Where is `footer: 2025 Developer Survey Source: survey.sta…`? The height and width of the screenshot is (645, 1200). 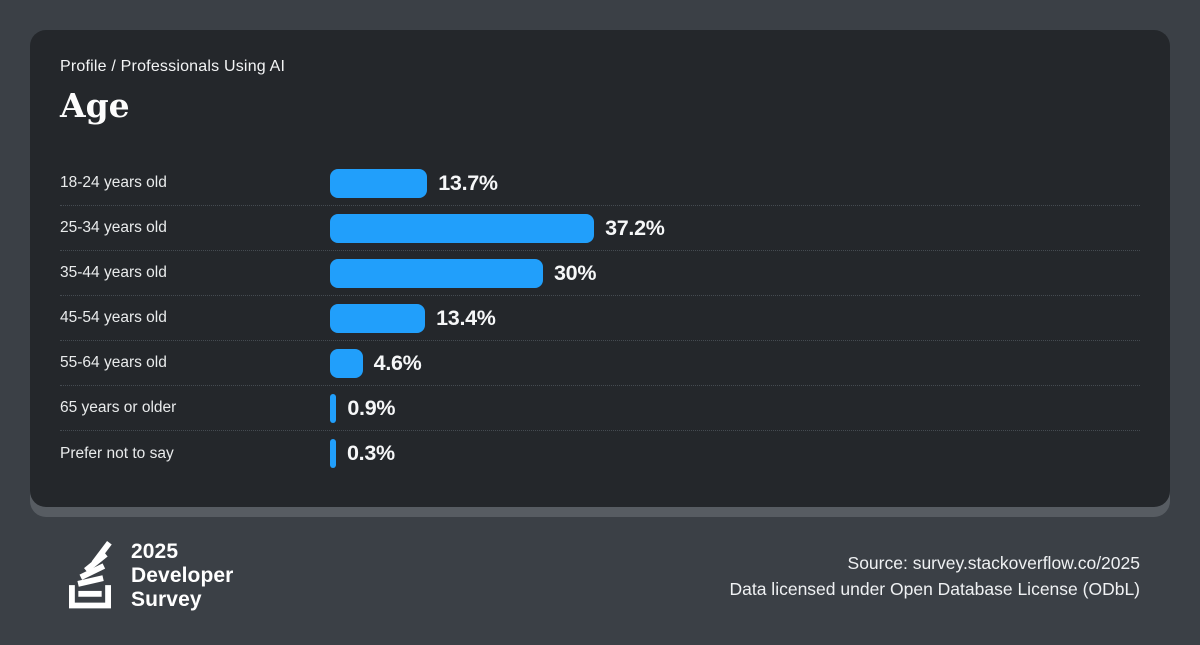 footer: 2025 Developer Survey Source: survey.sta… is located at coordinates (601, 576).